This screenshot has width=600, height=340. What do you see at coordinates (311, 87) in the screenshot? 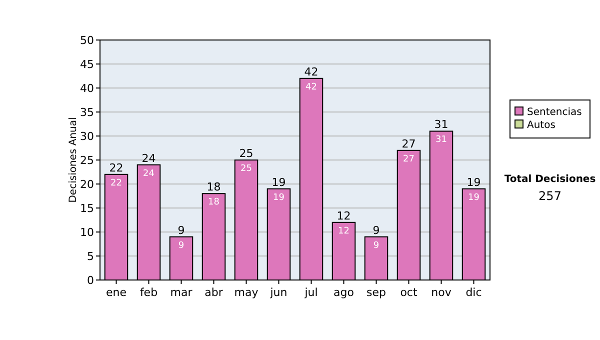
I see `data-label: 42` at bounding box center [311, 87].